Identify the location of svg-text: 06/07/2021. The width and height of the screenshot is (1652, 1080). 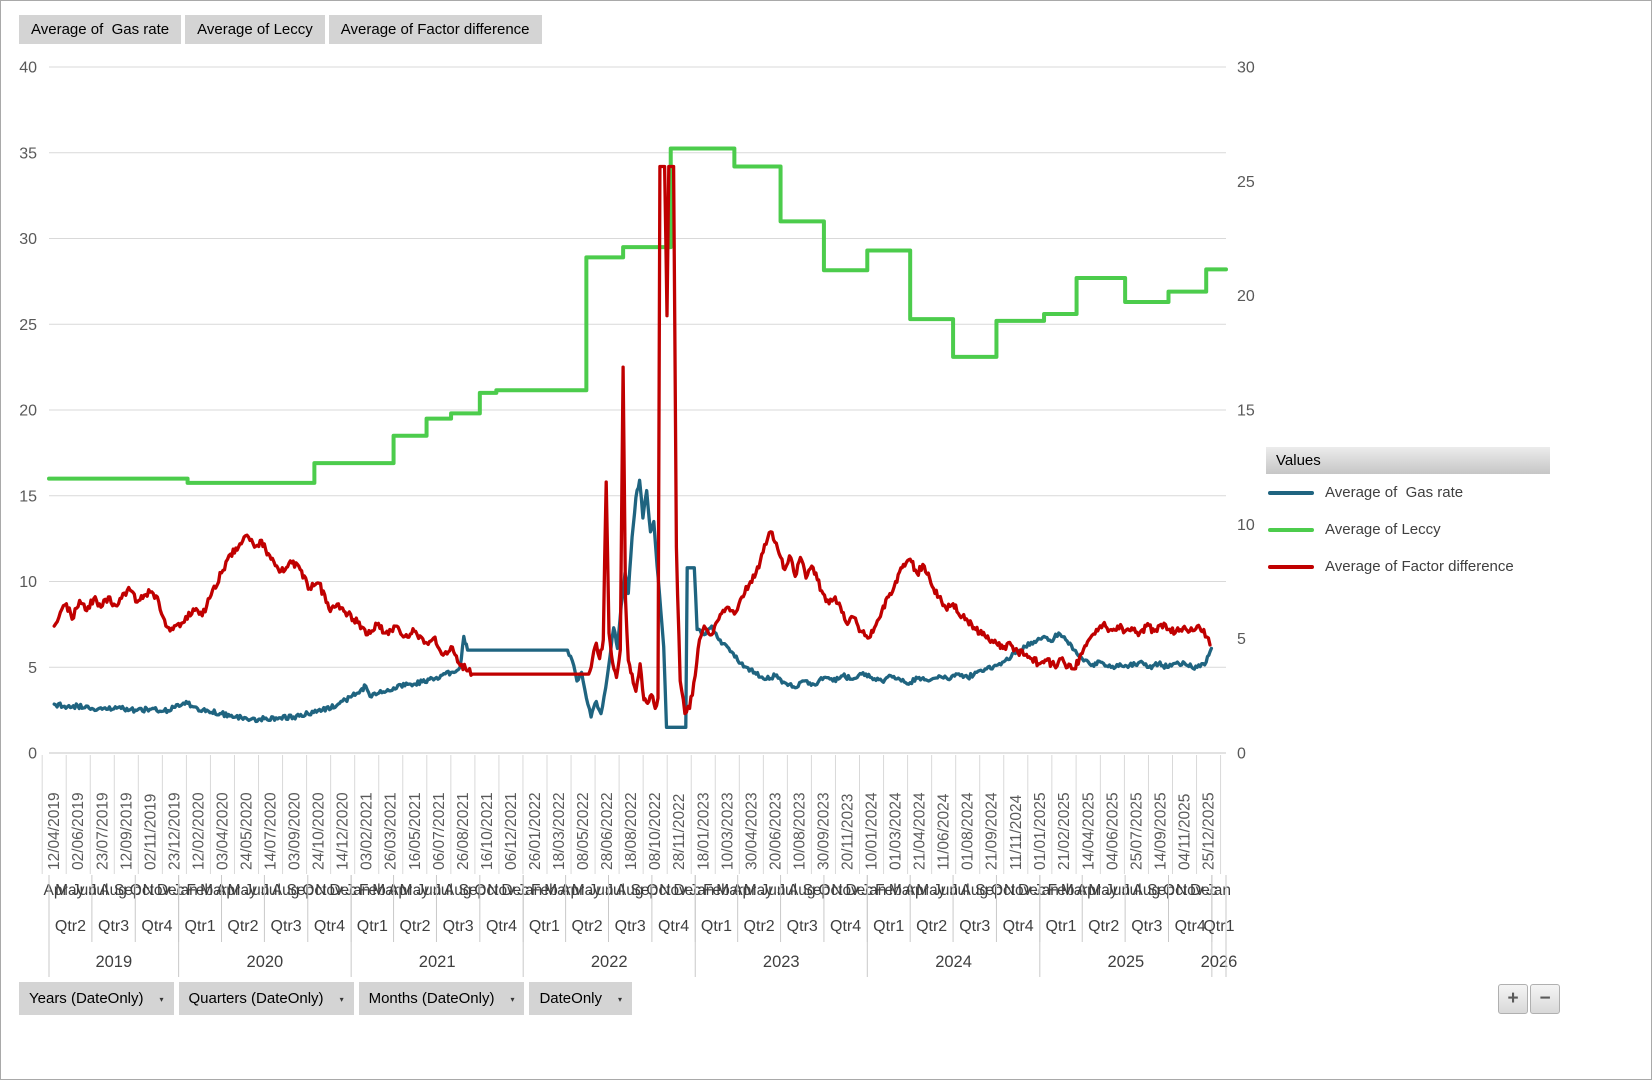
(439, 831).